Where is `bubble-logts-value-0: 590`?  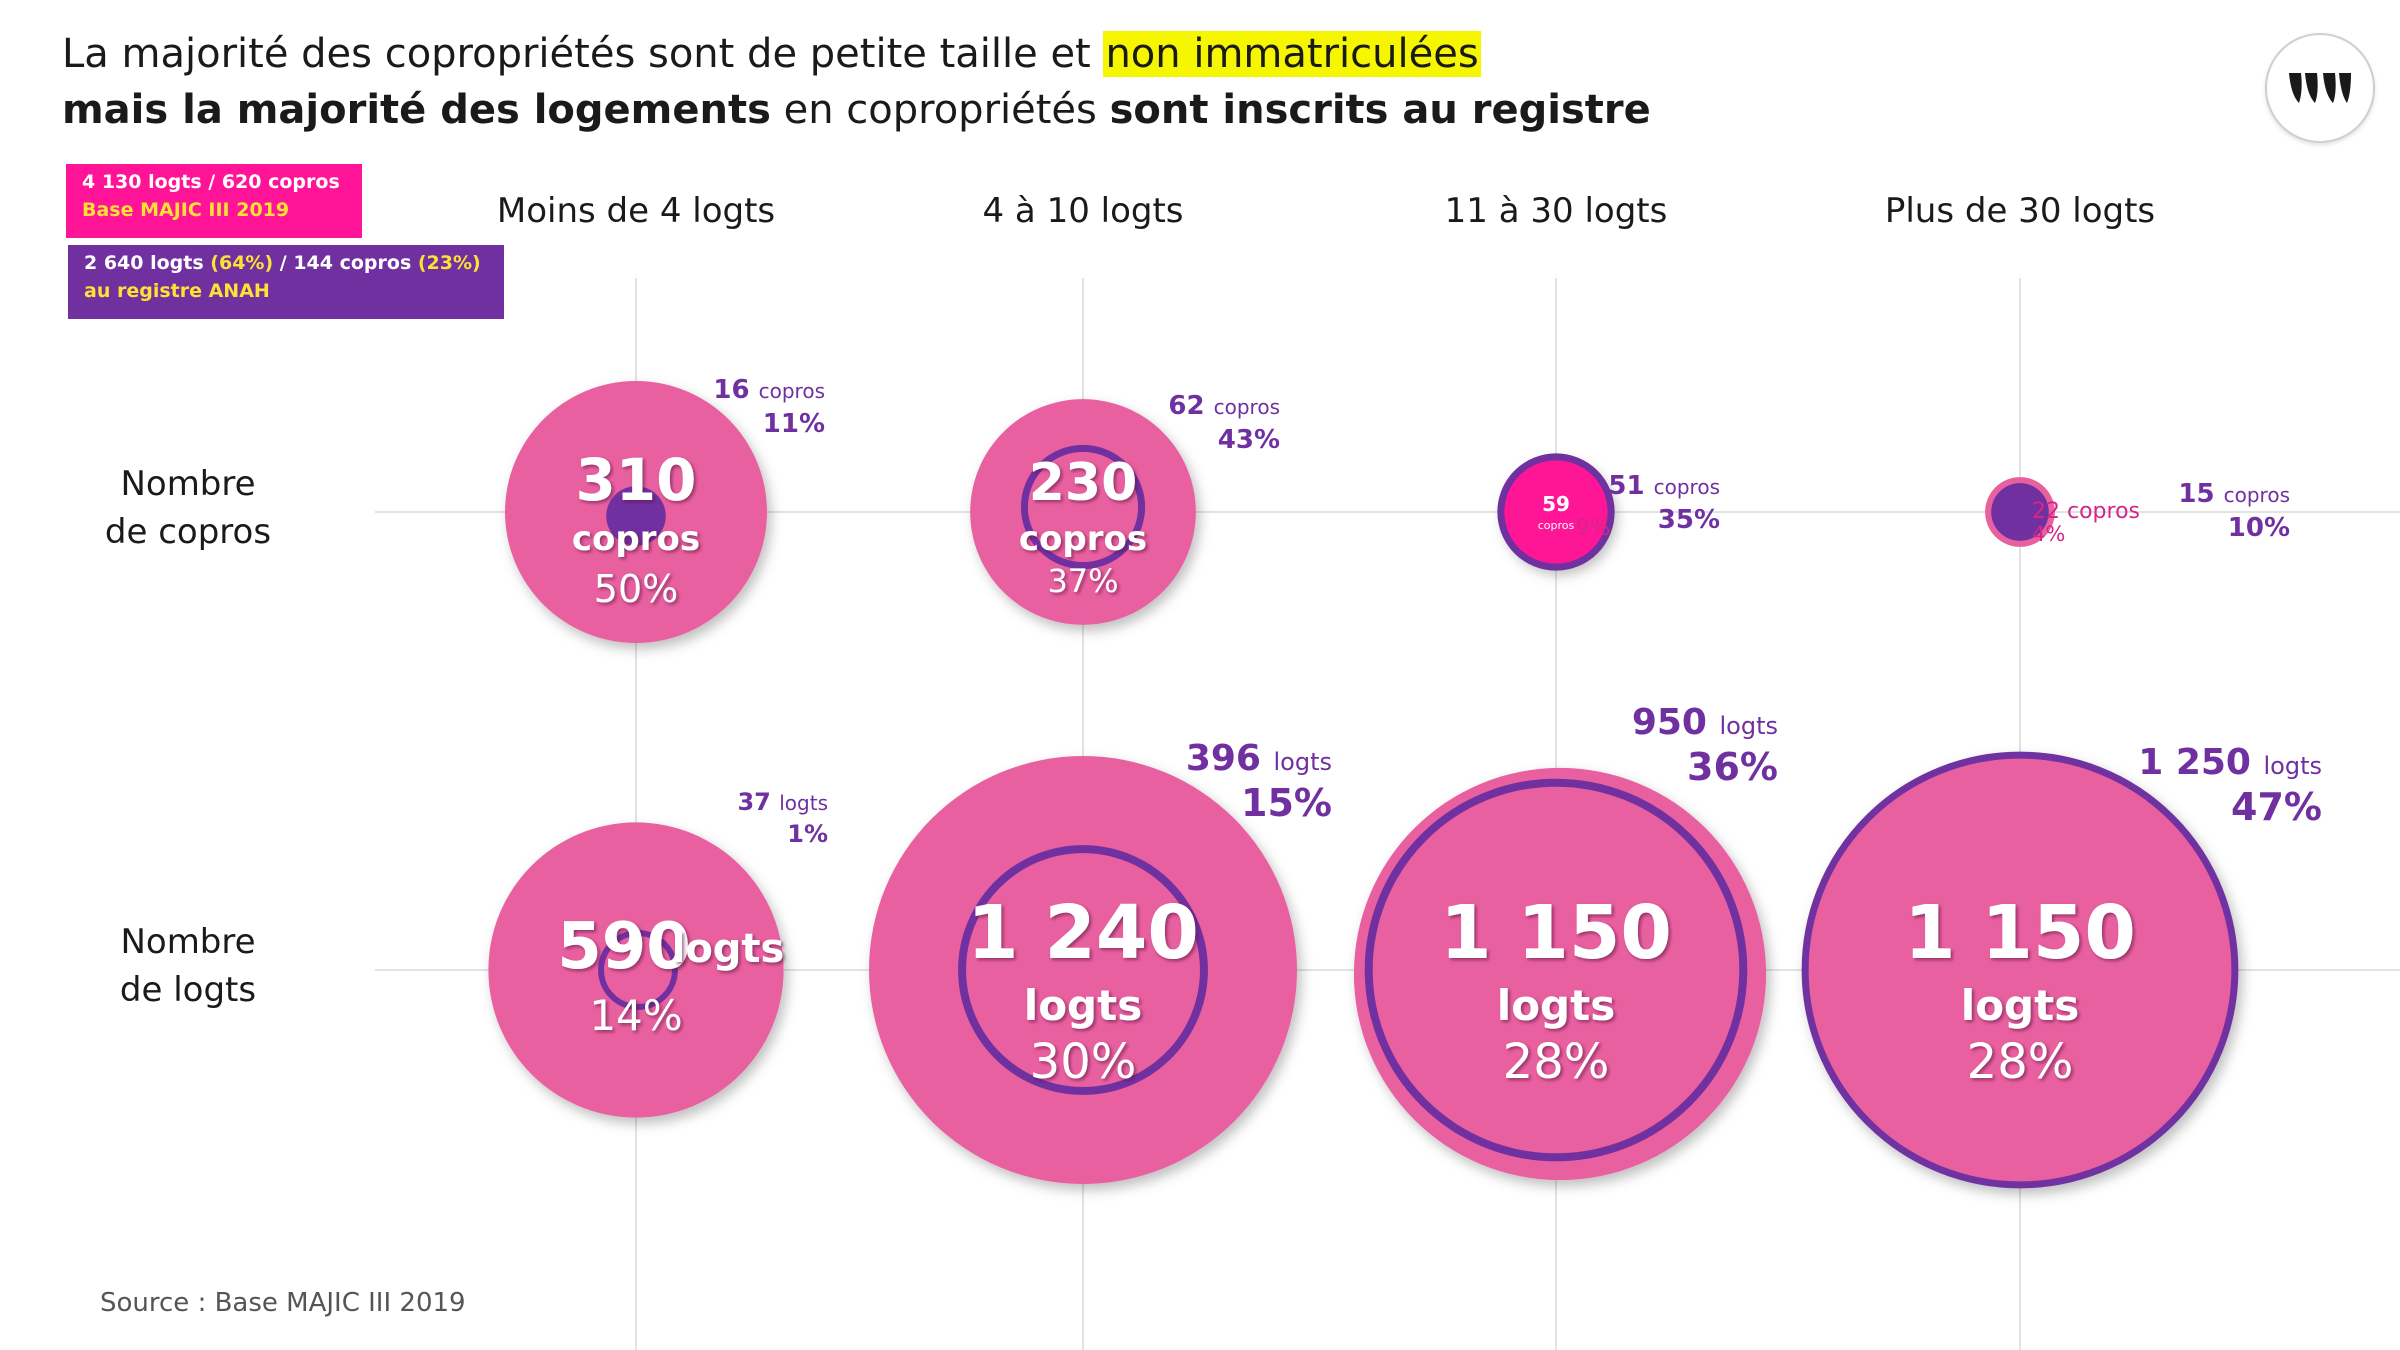
bubble-logts-value-0: 590 is located at coordinates (624, 947).